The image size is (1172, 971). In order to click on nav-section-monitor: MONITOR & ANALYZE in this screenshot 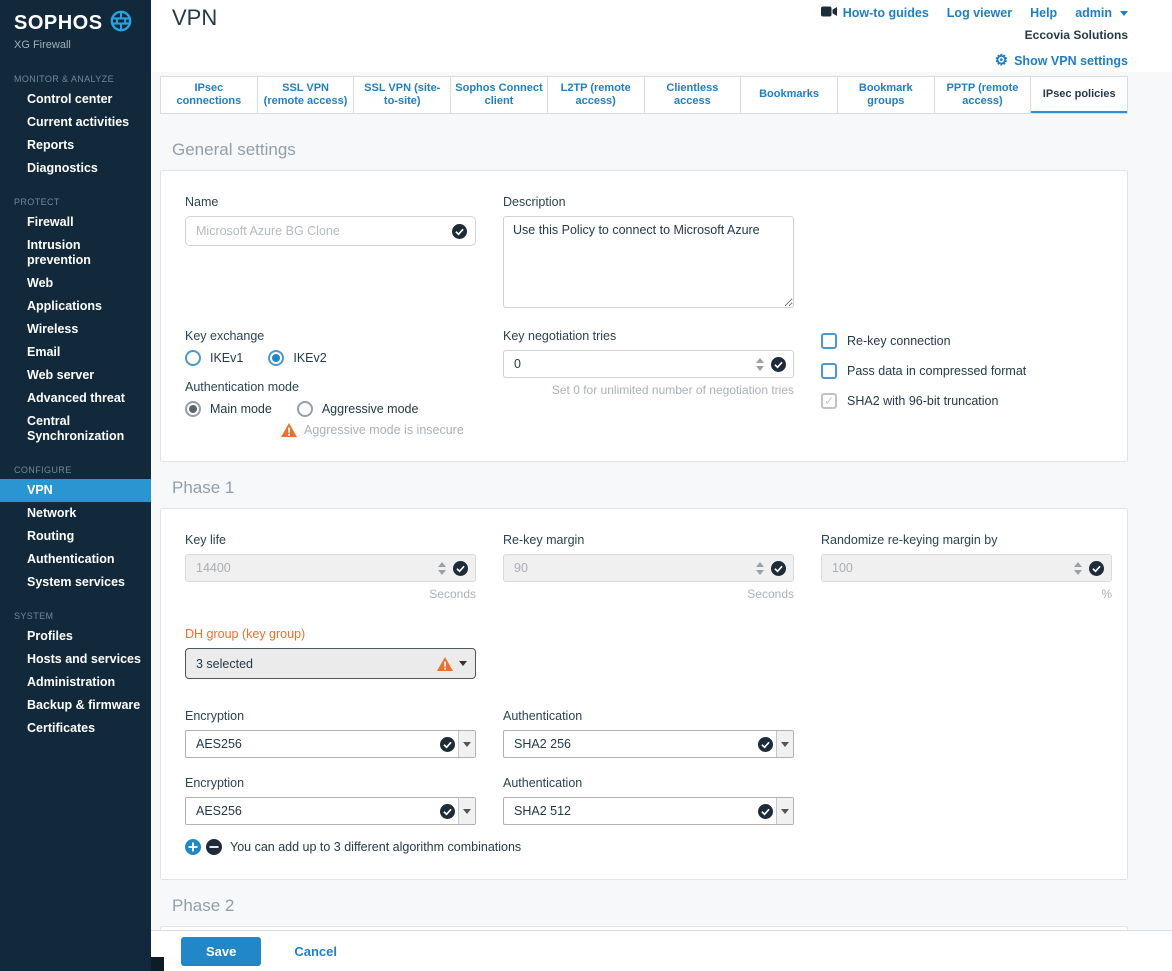, I will do `click(64, 79)`.